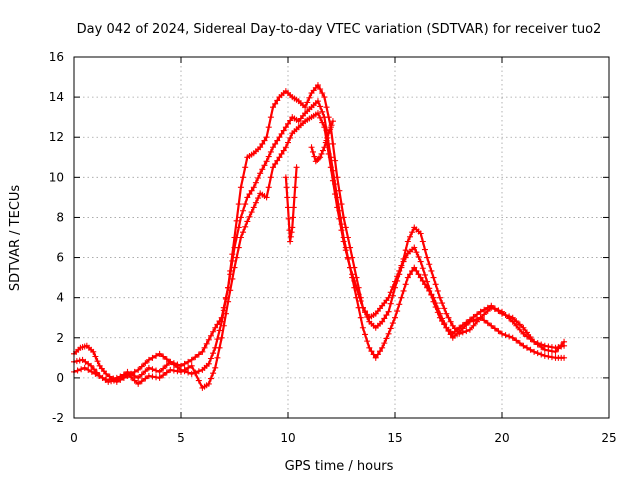 The image size is (640, 480). What do you see at coordinates (56, 57) in the screenshot?
I see `y-tick-label: 16` at bounding box center [56, 57].